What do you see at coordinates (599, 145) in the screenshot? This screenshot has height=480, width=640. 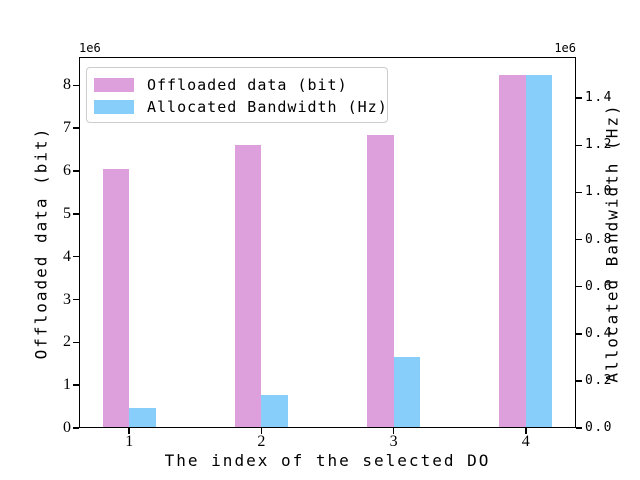 I see `right-tick-label: 1.2` at bounding box center [599, 145].